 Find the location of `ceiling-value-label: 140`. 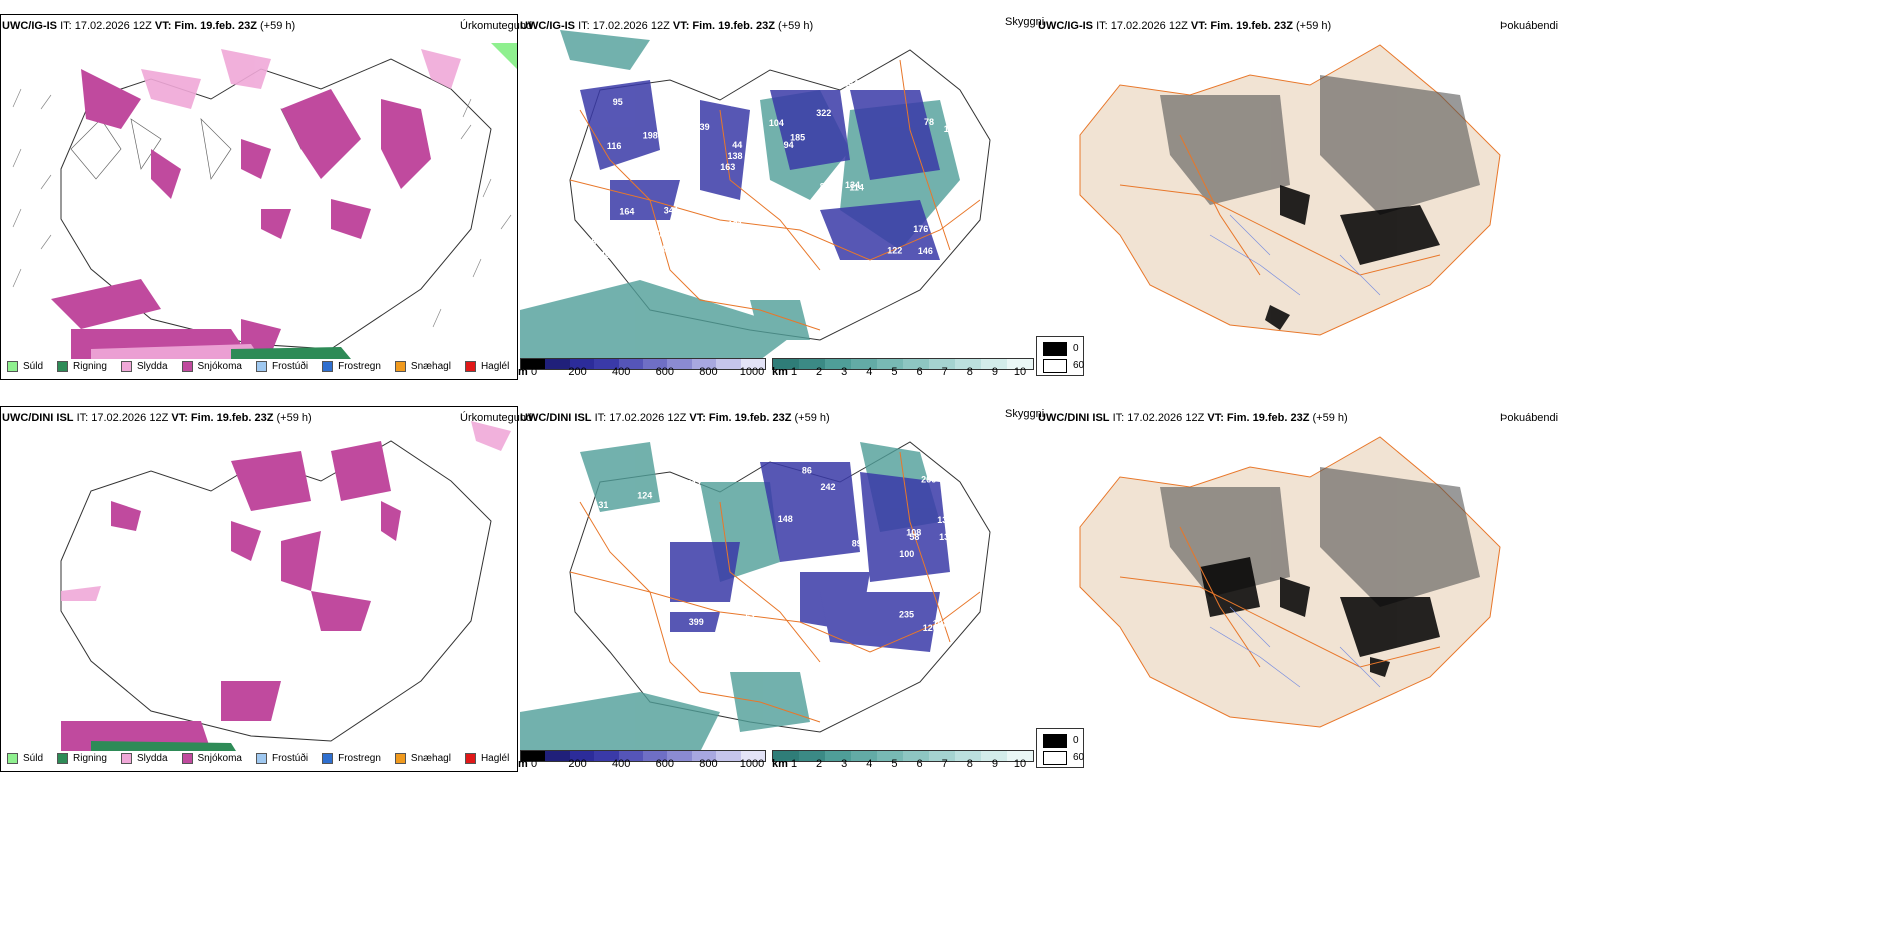

ceiling-value-label: 140 is located at coordinates (602, 255).